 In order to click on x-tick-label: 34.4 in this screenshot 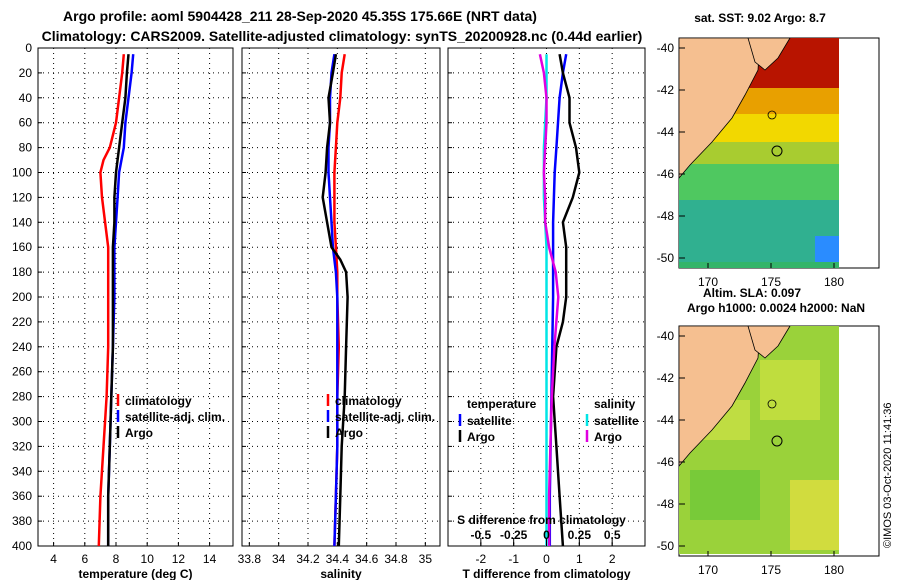, I will do `click(338, 559)`.